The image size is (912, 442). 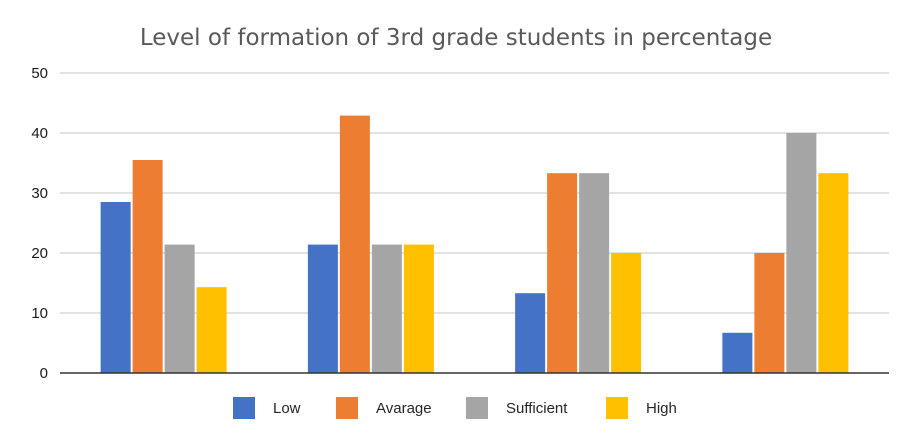 What do you see at coordinates (39, 313) in the screenshot?
I see `y-tick-label: 10` at bounding box center [39, 313].